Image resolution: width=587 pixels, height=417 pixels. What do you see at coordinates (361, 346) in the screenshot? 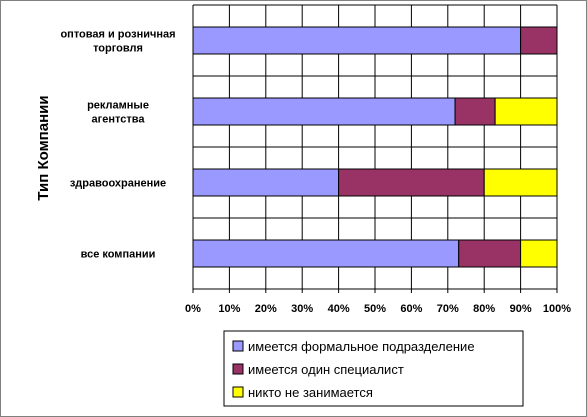
I see `legend-label: имеется формальное подразделение` at bounding box center [361, 346].